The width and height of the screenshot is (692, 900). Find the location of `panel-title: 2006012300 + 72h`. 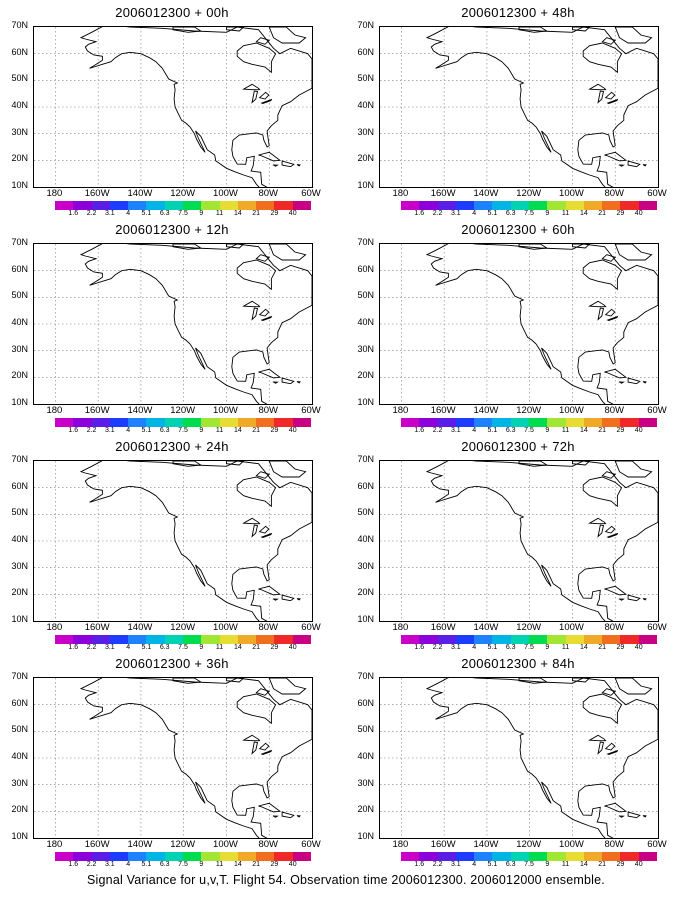

panel-title: 2006012300 + 72h is located at coordinates (518, 446).